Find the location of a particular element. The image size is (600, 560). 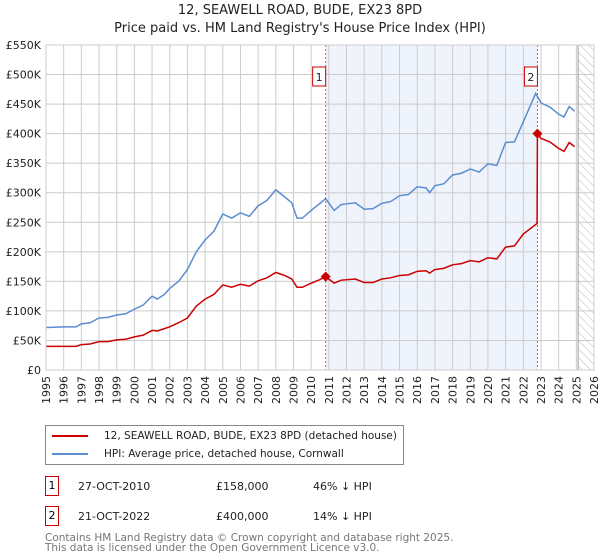

x-tick-label: 2013 is located at coordinates (364, 390).